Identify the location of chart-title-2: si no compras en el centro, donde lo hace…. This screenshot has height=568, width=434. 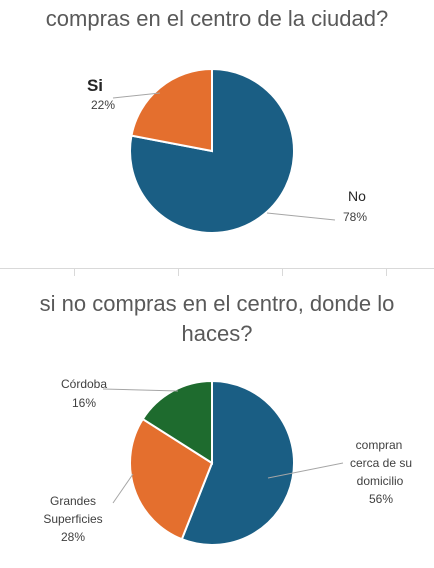
(217, 319).